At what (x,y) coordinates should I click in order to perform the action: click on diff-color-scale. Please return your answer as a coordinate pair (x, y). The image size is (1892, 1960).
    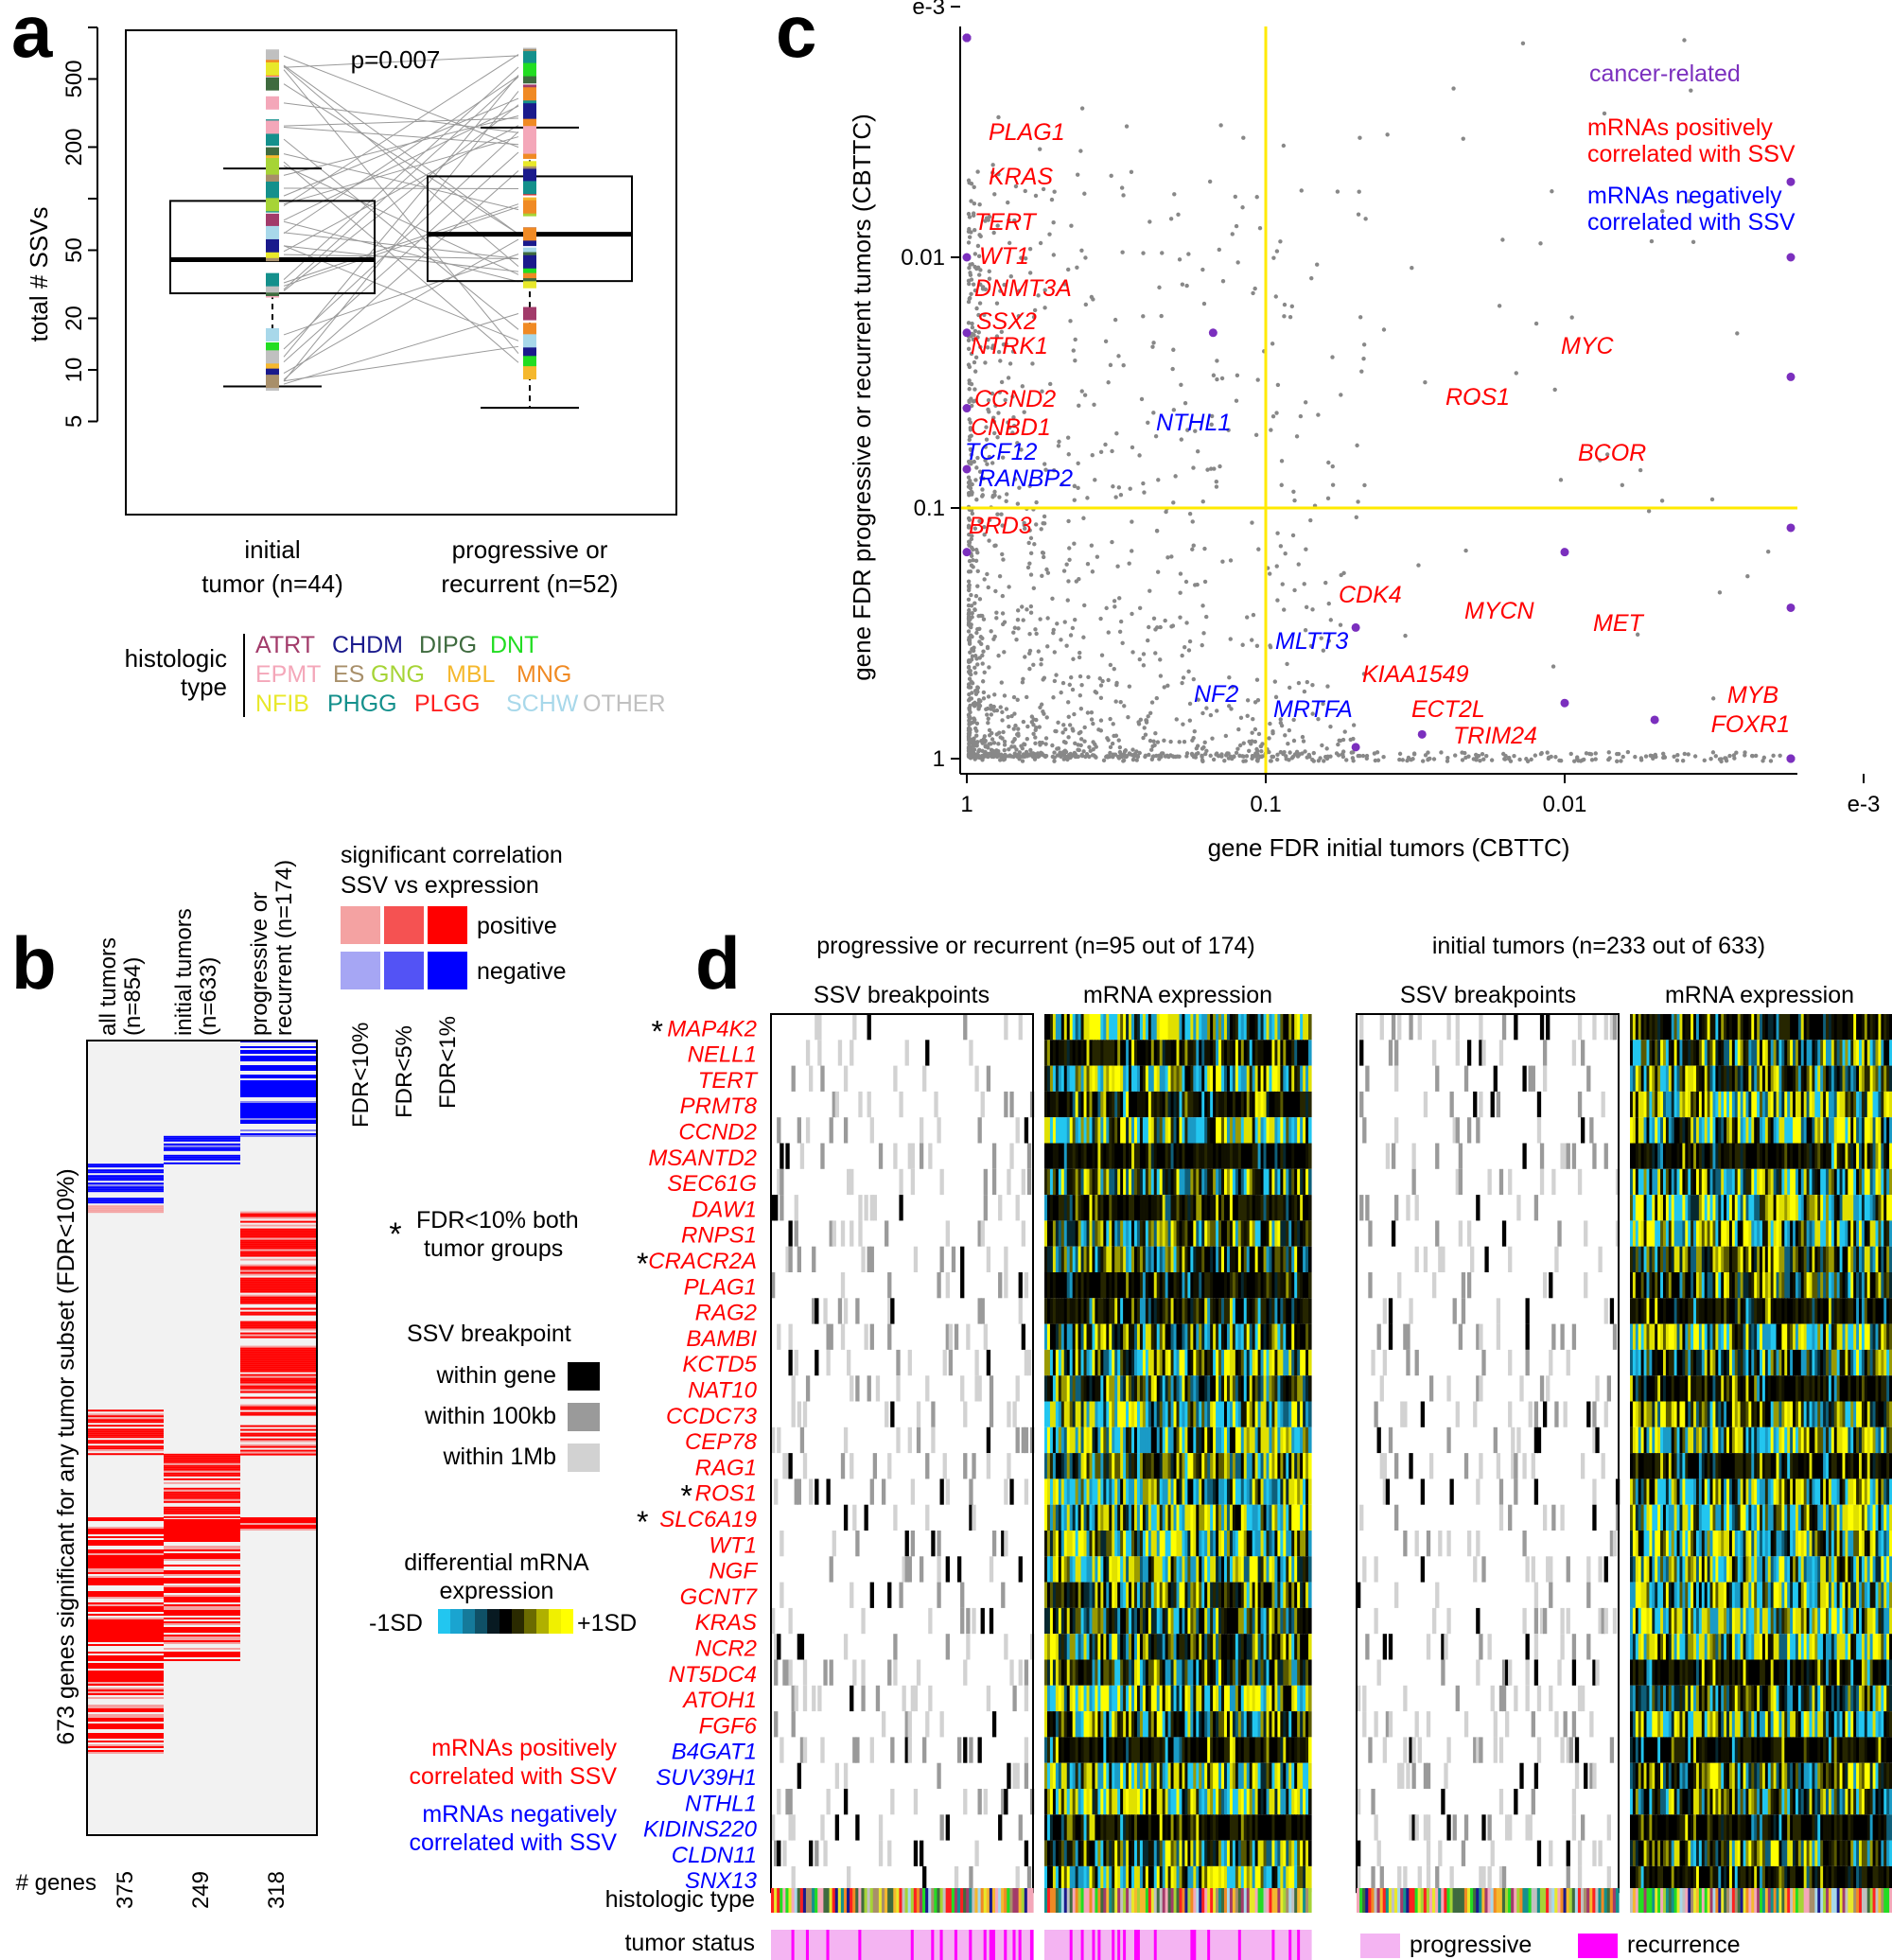
    Looking at the image, I should click on (505, 1621).